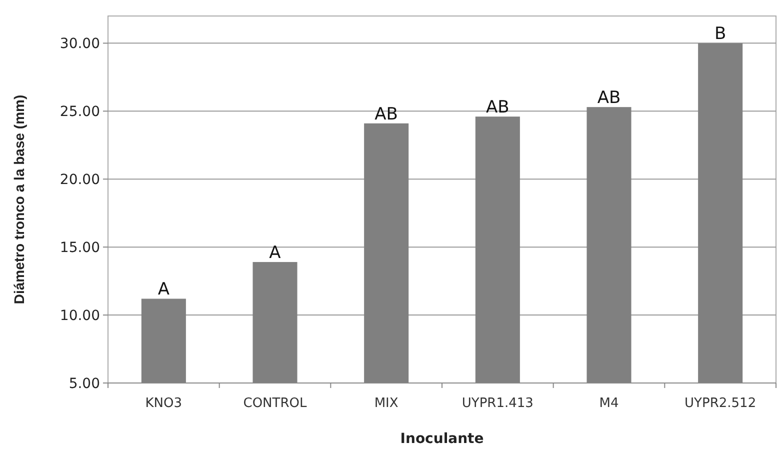 The image size is (782, 457). I want to click on x-tick-label: MIX, so click(386, 403).